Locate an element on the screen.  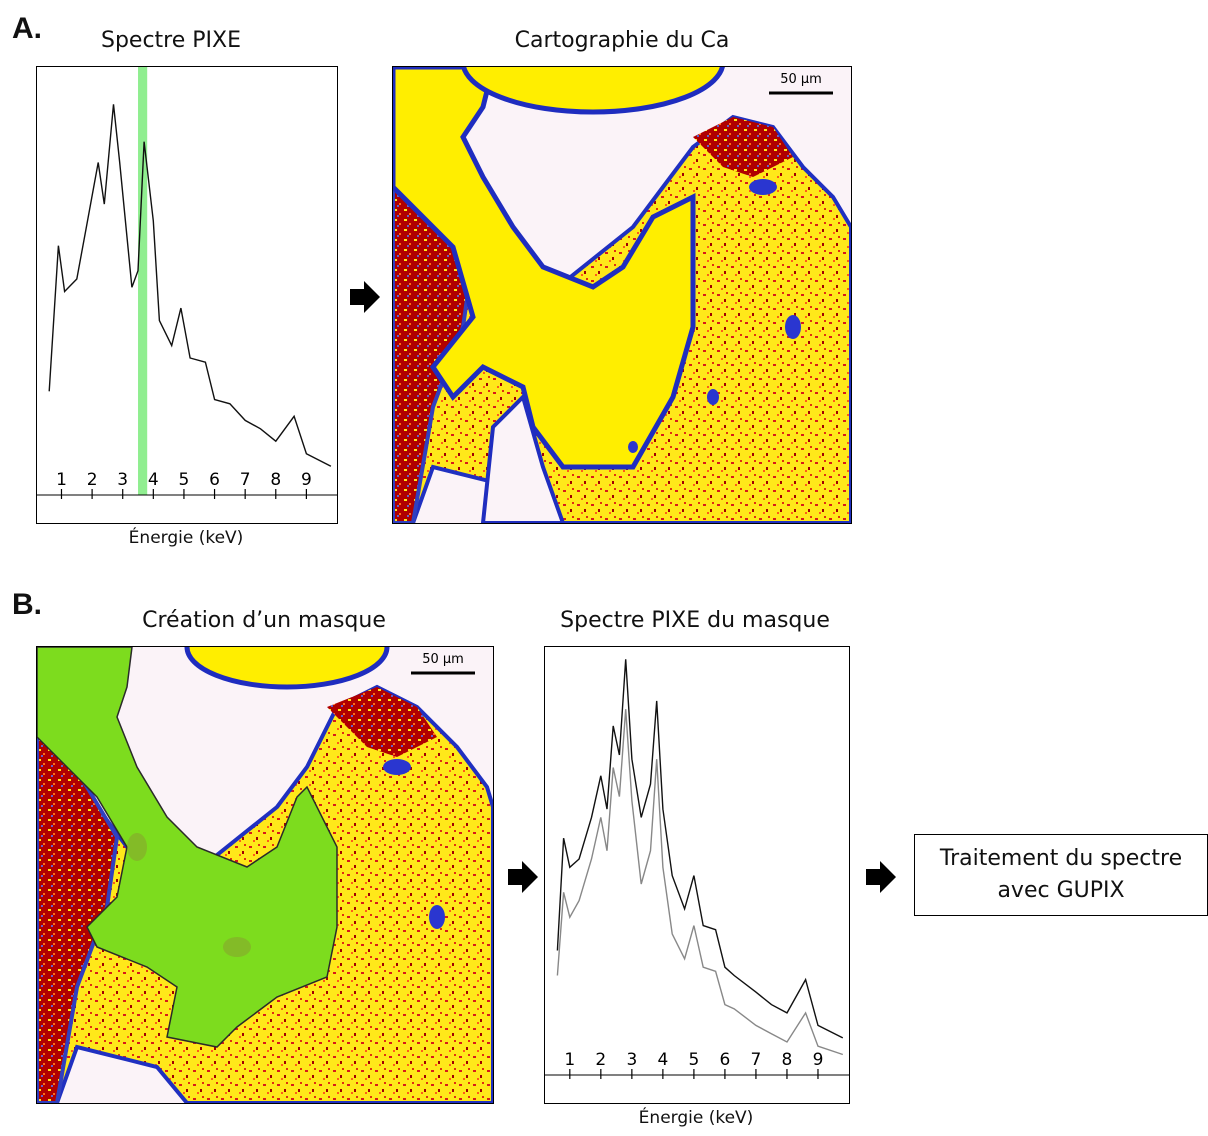
panel-b-label: B. is located at coordinates (27, 604).